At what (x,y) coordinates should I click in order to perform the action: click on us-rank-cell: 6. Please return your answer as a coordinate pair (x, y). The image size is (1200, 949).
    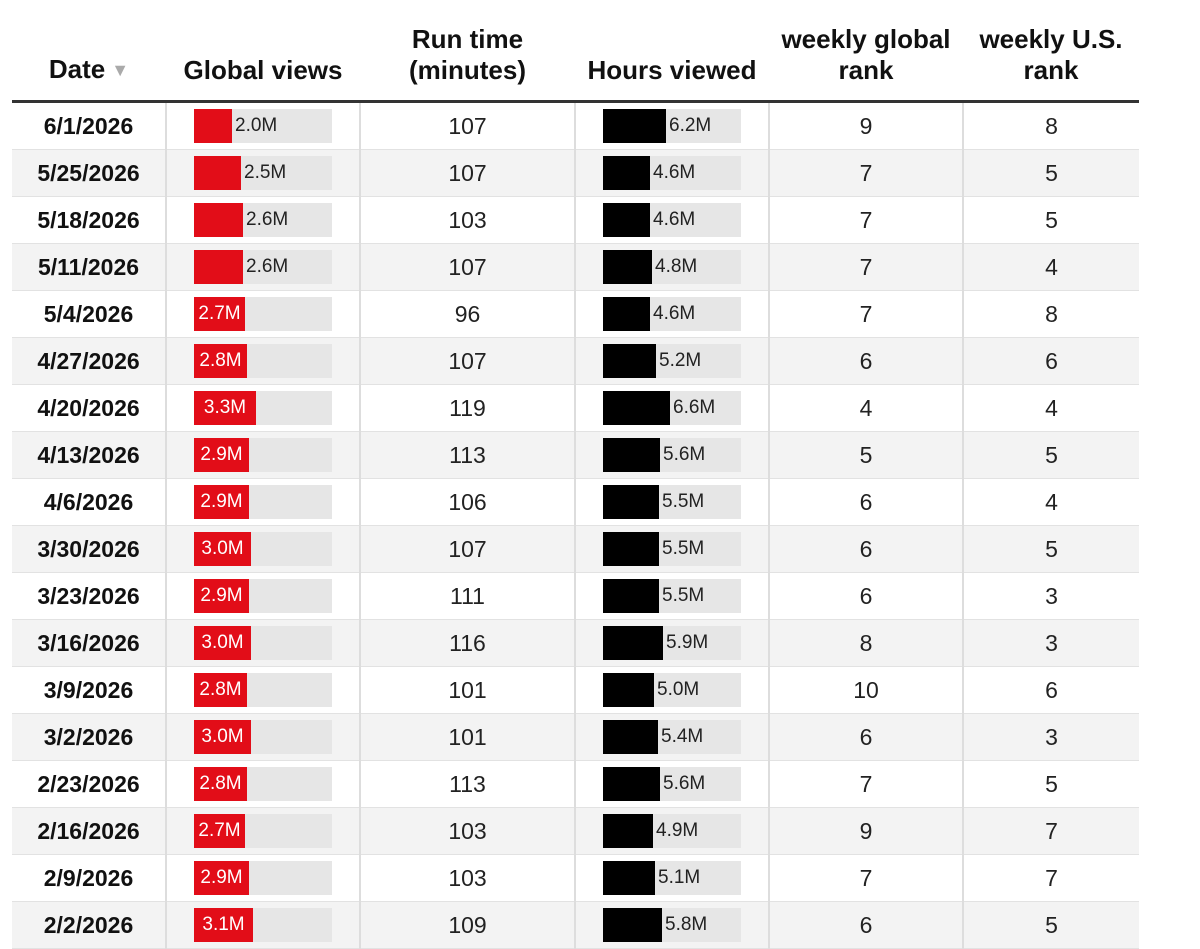
    Looking at the image, I should click on (1050, 361).